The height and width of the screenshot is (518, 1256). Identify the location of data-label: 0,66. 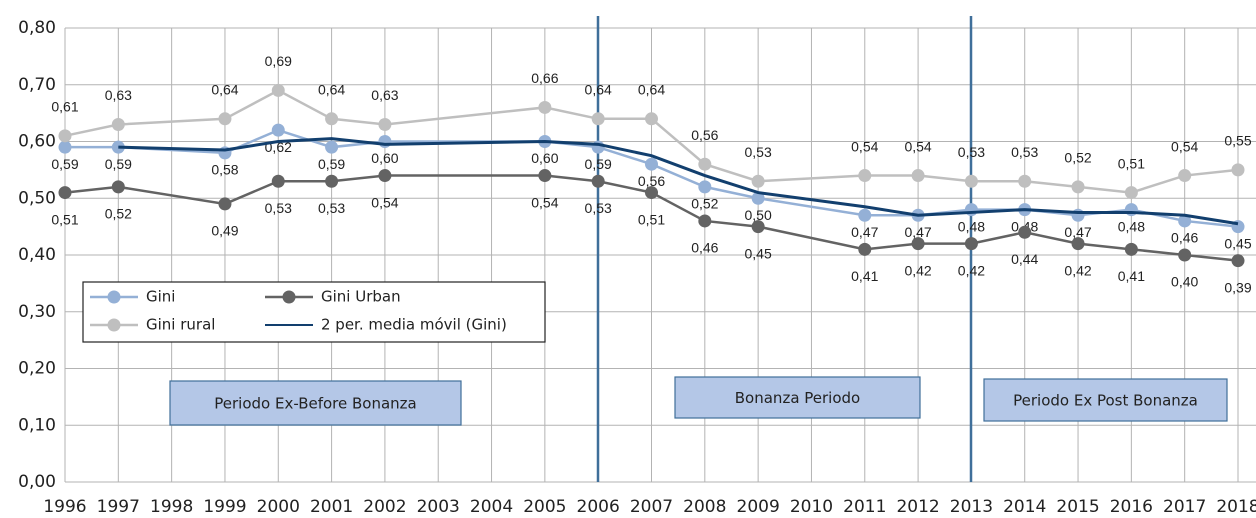
(544, 78).